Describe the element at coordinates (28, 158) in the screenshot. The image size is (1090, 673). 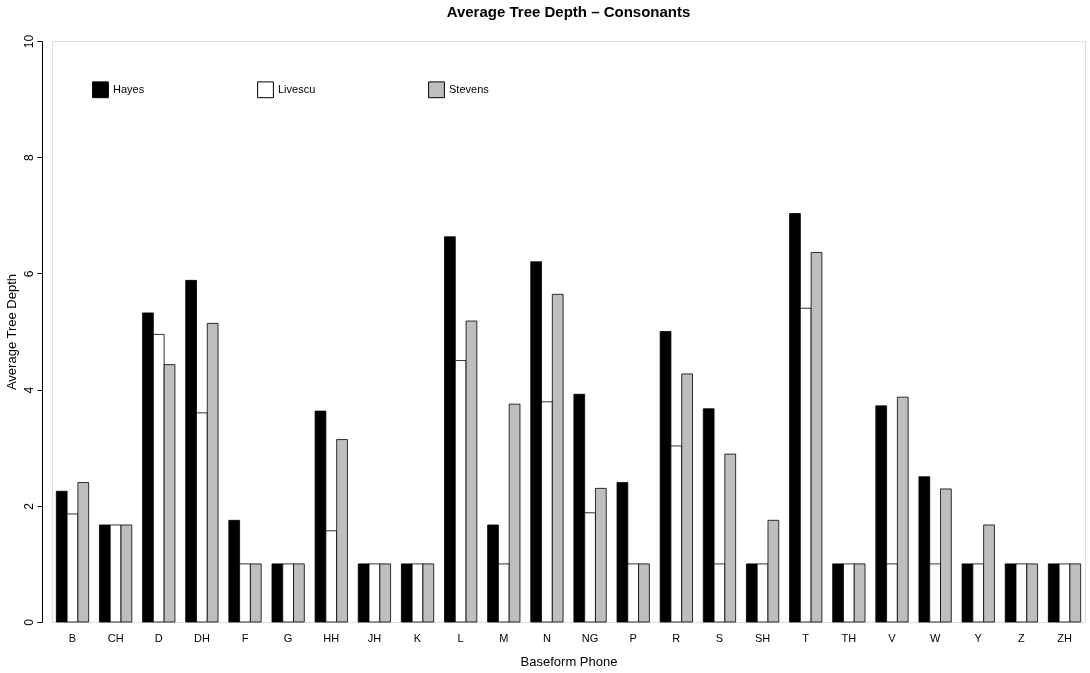
I see `y-tick-label: 8` at that location.